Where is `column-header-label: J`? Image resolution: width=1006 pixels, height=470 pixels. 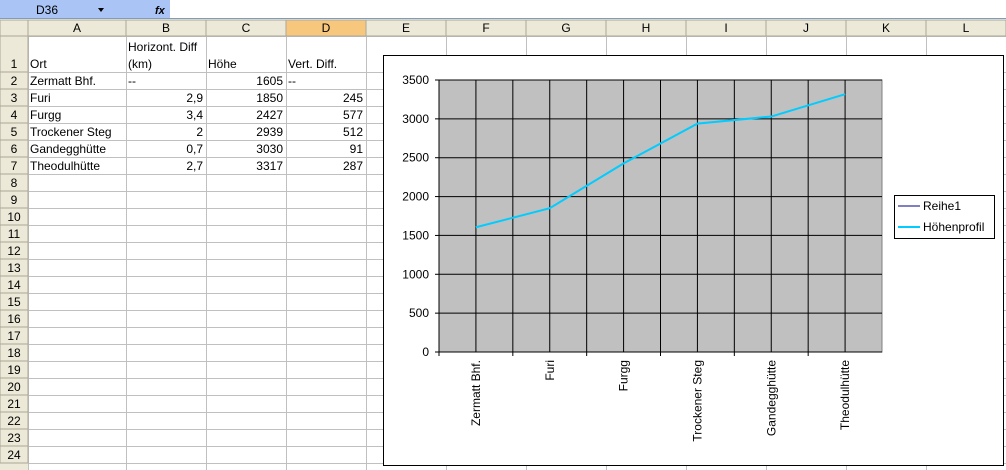 column-header-label: J is located at coordinates (806, 28).